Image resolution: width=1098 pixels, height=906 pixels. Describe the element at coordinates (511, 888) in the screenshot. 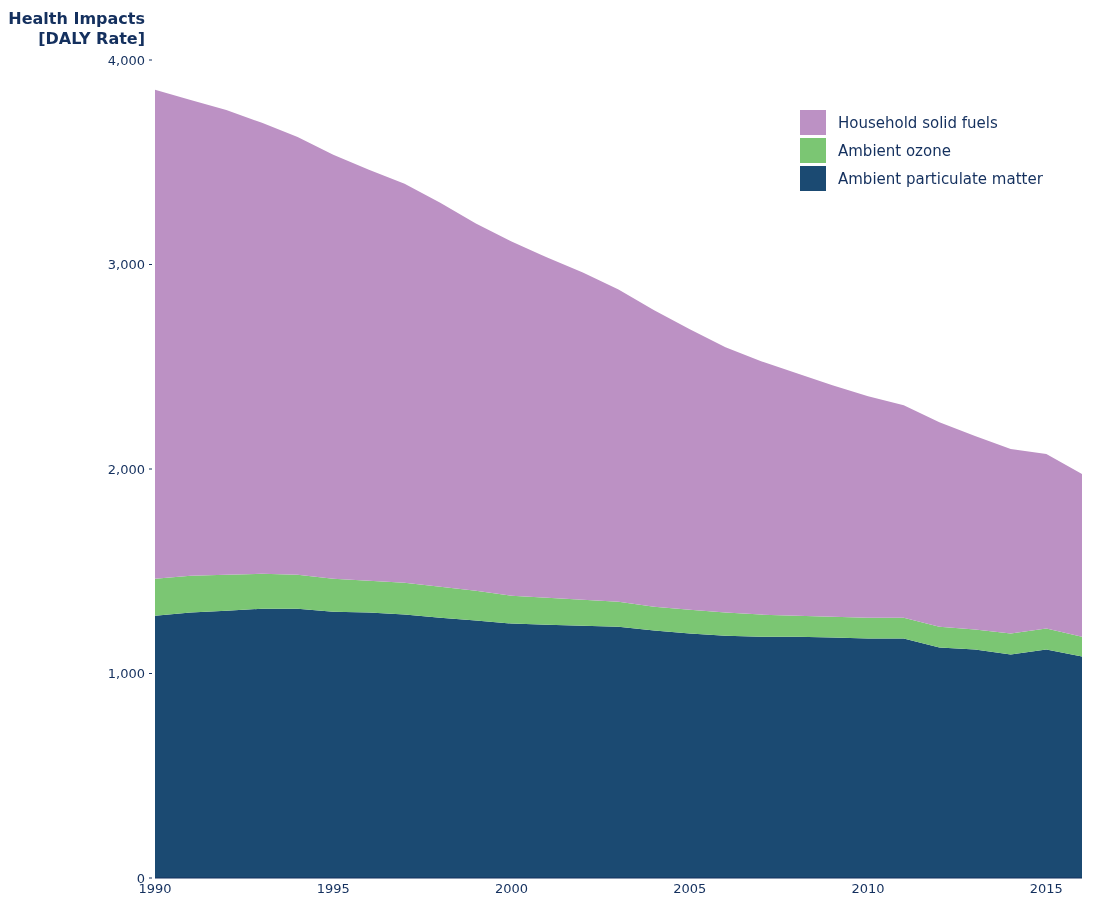

I see `x-tick-label: 2000` at that location.